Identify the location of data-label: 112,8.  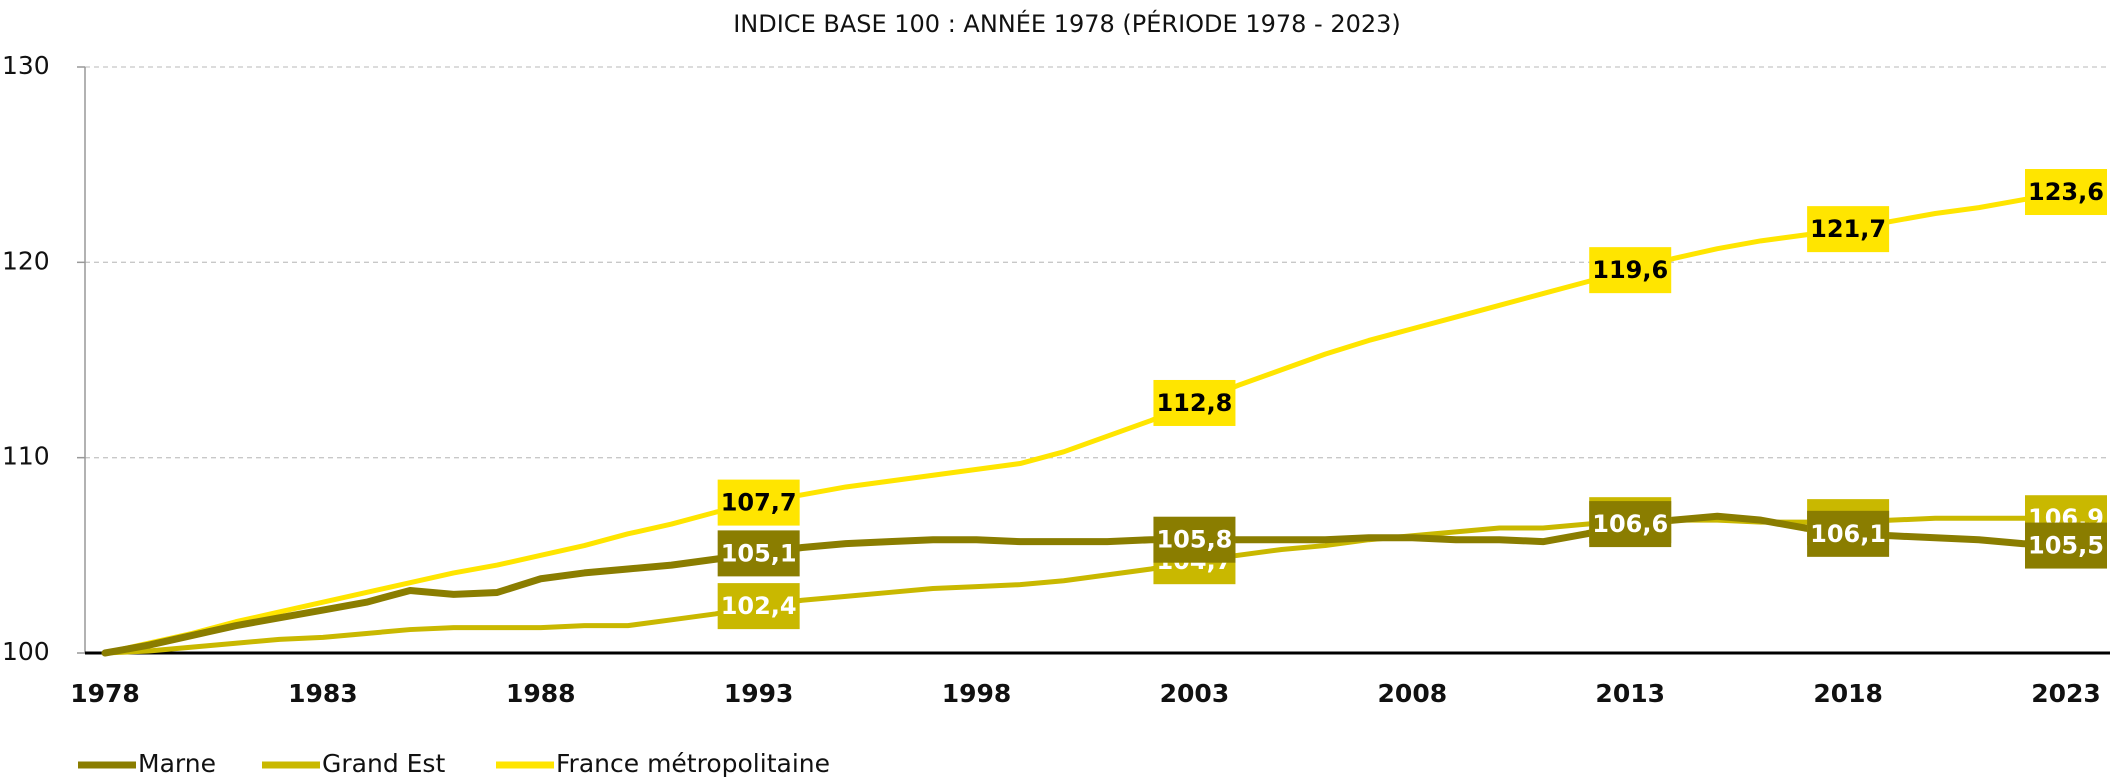
(1194, 403).